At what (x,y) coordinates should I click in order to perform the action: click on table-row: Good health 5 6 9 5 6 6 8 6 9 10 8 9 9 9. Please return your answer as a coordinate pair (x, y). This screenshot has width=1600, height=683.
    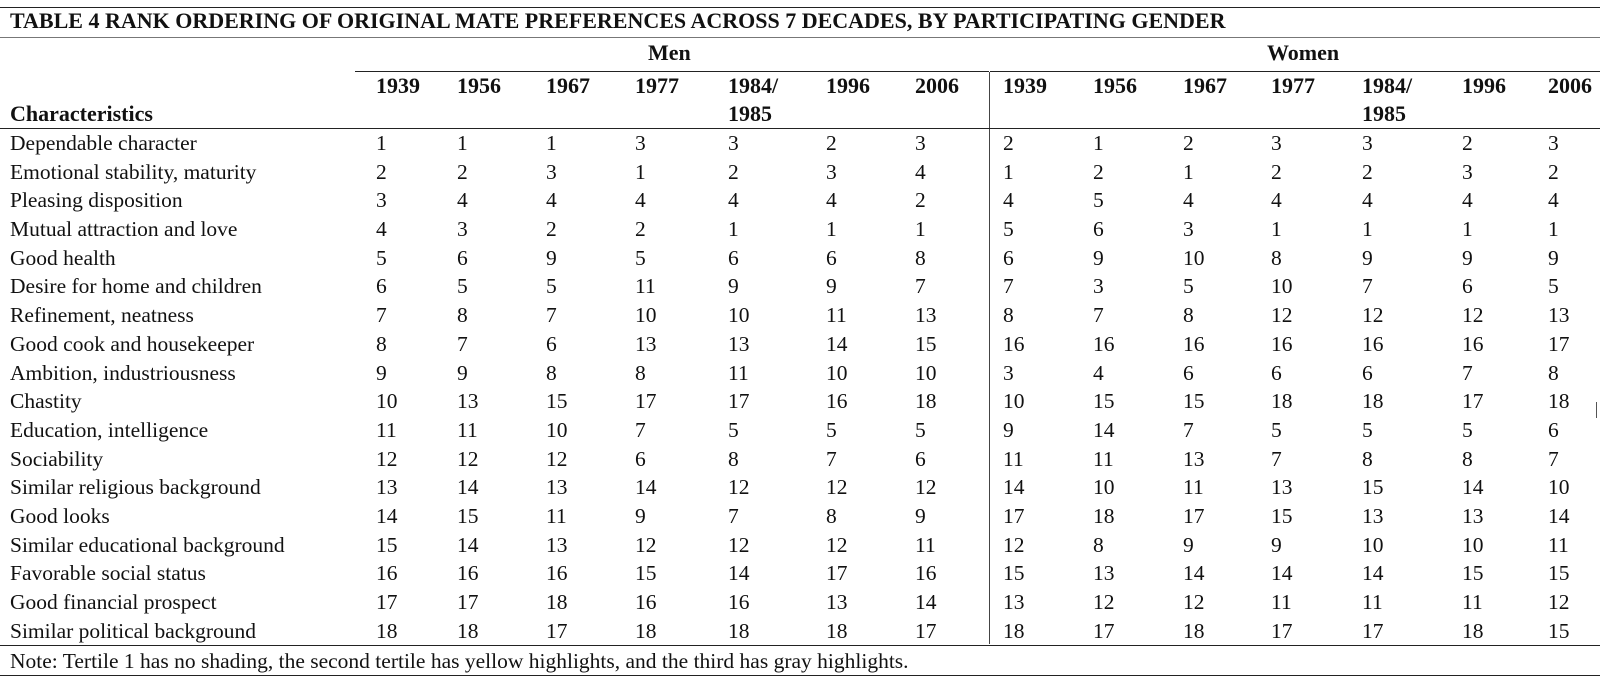
    Looking at the image, I should click on (800, 258).